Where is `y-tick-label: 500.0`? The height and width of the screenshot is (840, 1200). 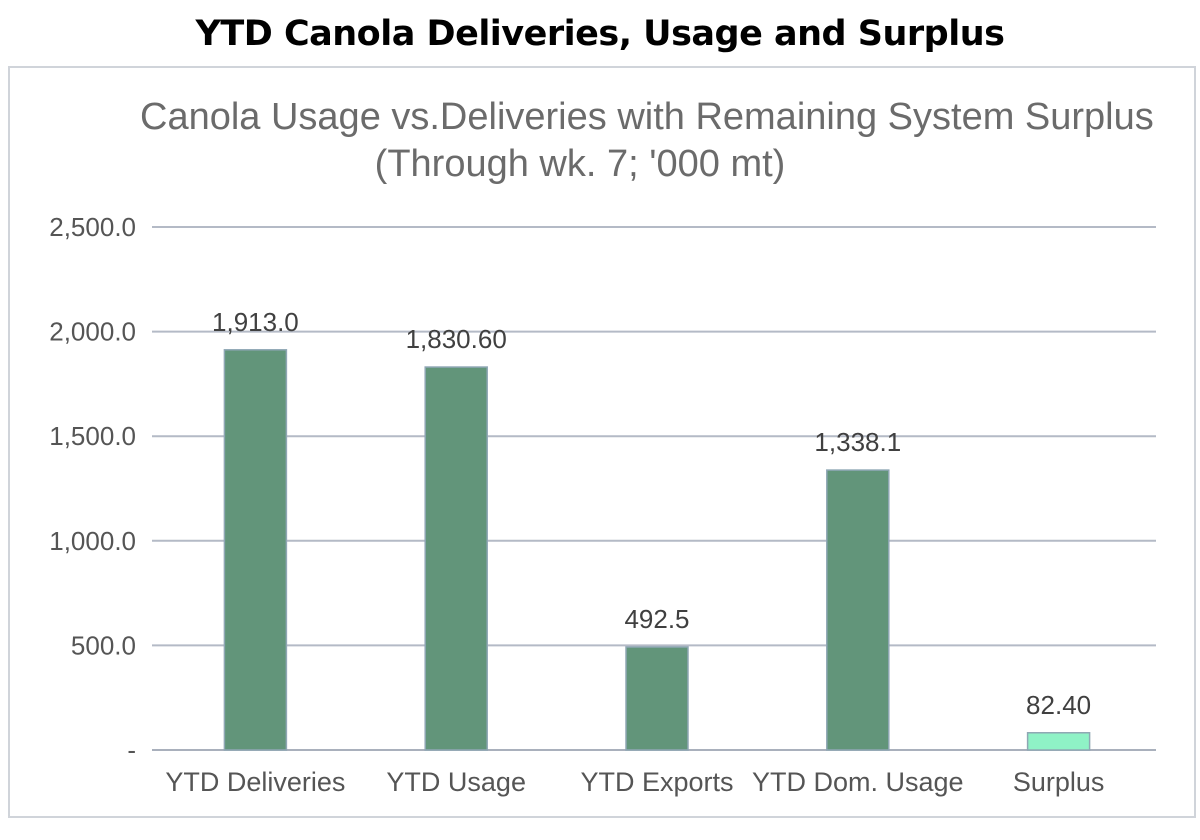 y-tick-label: 500.0 is located at coordinates (103, 645).